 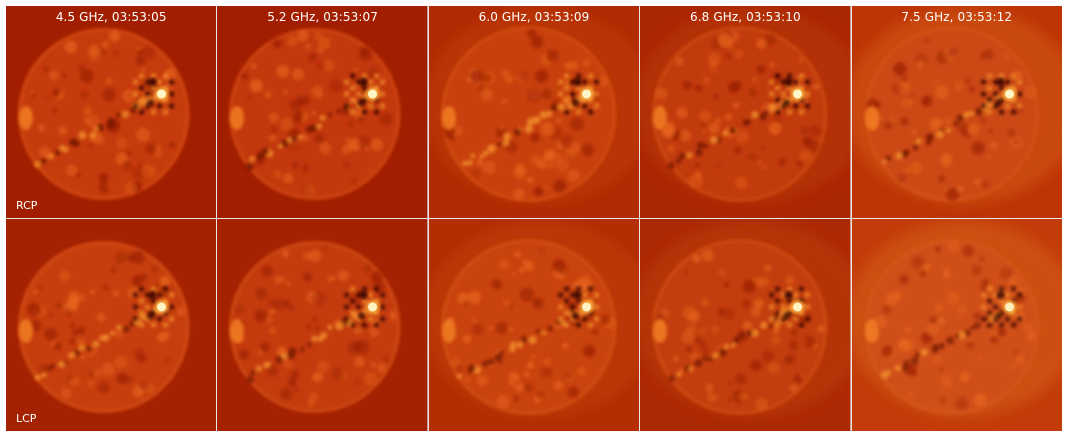 I want to click on panel-lcp-6-8ghz, so click(x=745, y=325).